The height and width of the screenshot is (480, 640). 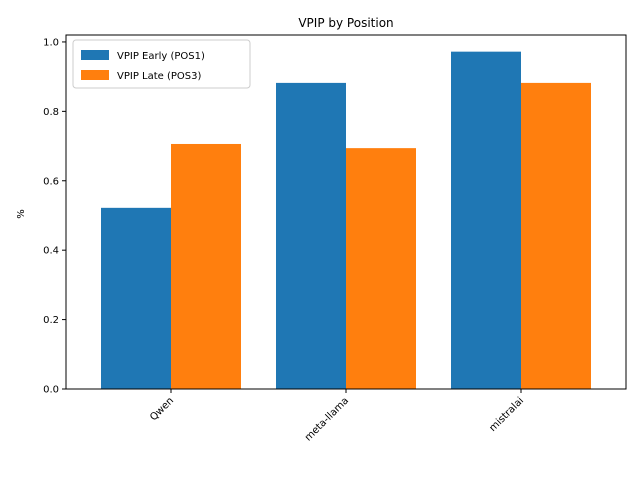 I want to click on x-tick-label: mistralai, so click(x=507, y=414).